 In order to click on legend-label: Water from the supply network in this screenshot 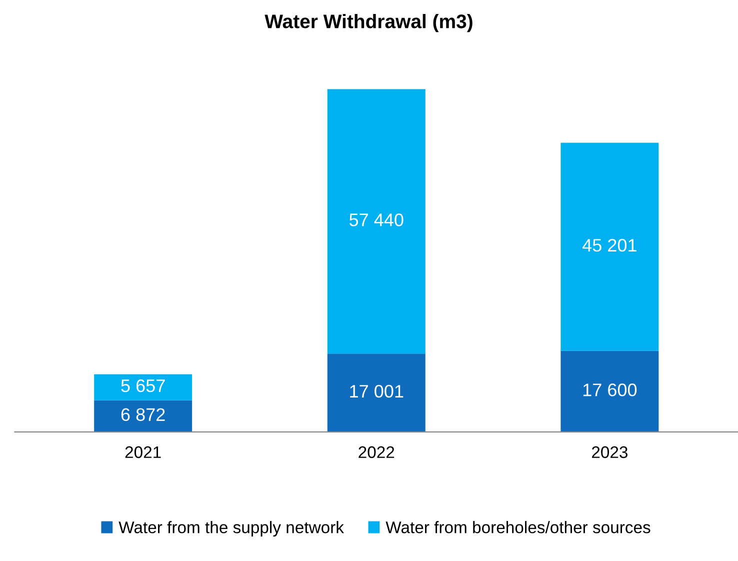, I will do `click(231, 529)`.